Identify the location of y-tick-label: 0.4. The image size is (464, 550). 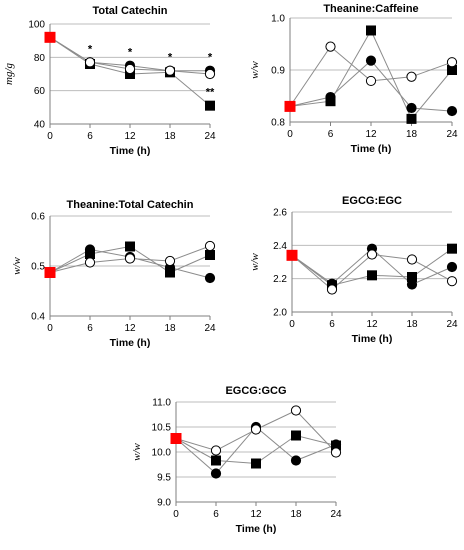
(38, 317).